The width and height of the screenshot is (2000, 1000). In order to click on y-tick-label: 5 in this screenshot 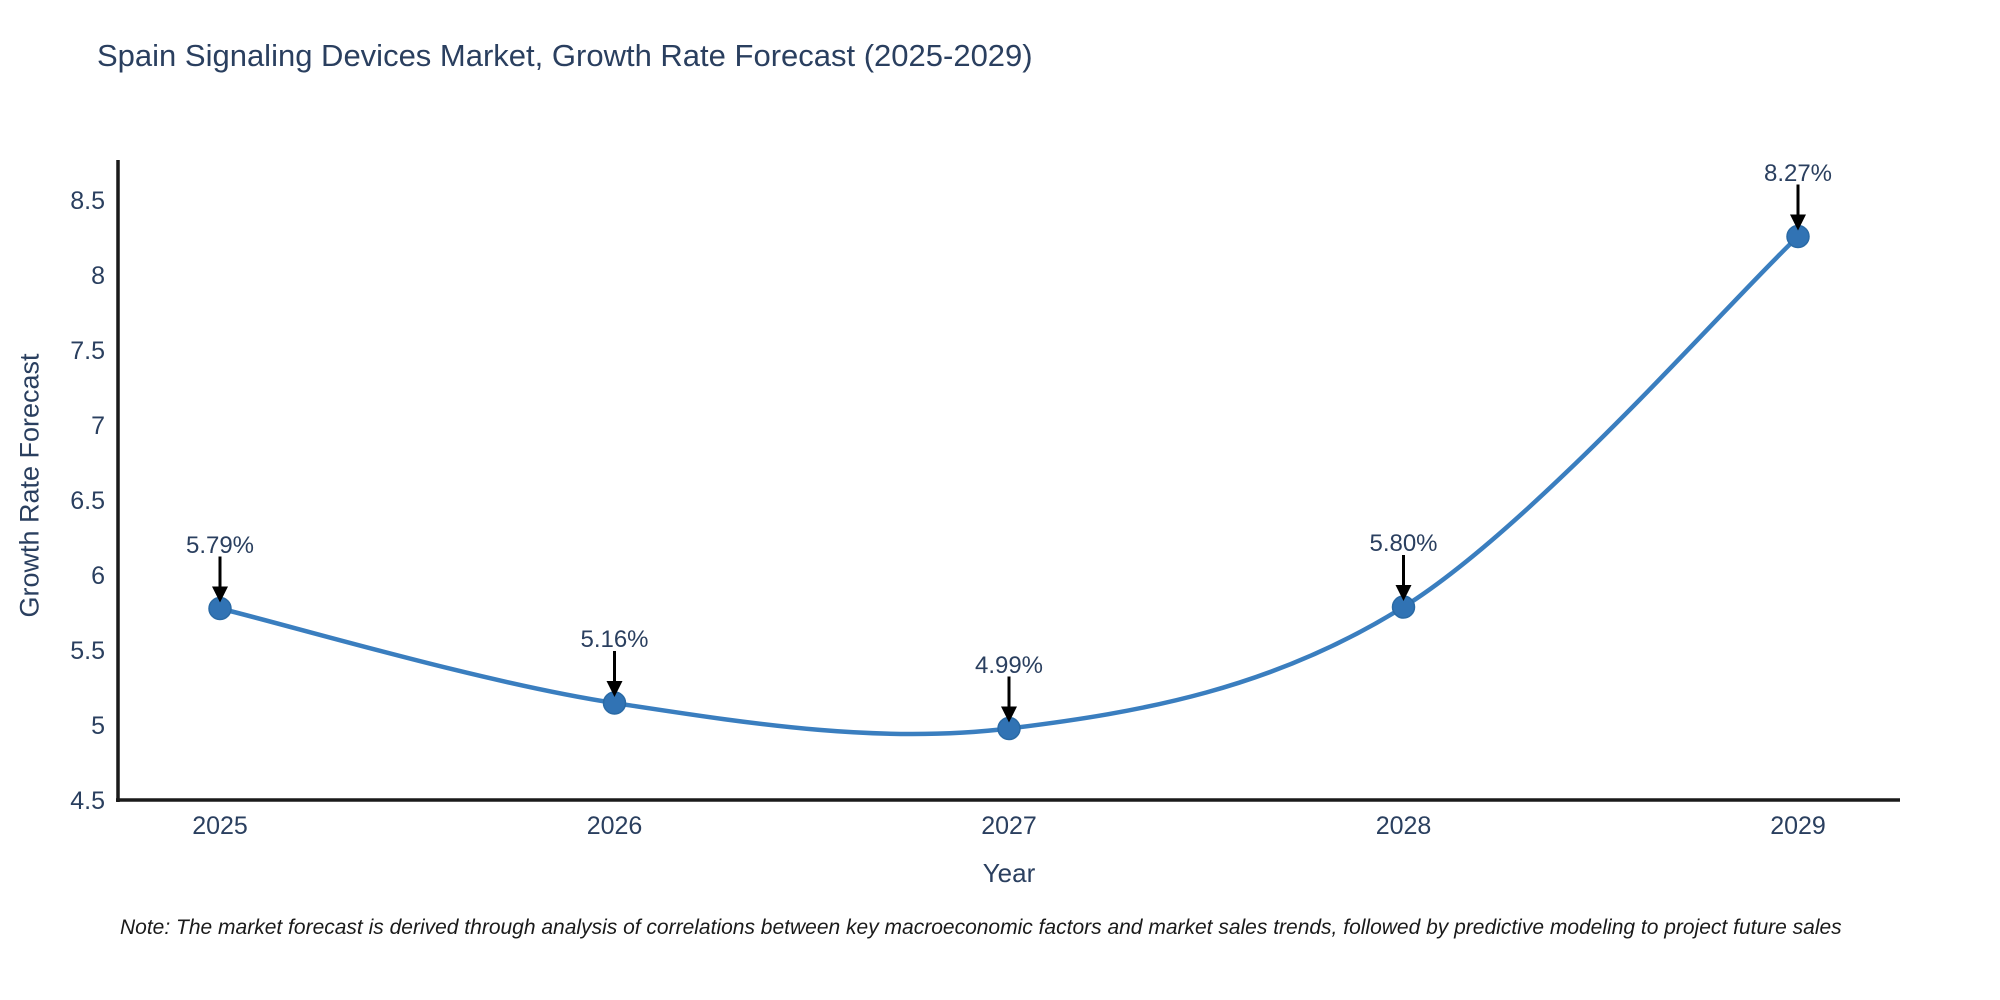, I will do `click(98, 726)`.